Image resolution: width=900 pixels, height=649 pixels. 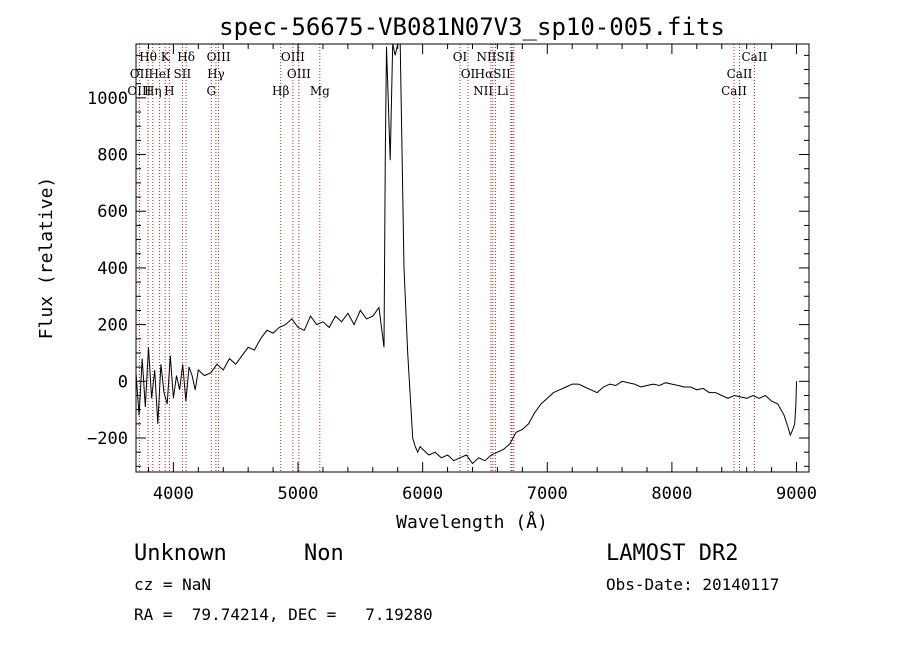 What do you see at coordinates (320, 91) in the screenshot?
I see `spectral-line-label: Mg` at bounding box center [320, 91].